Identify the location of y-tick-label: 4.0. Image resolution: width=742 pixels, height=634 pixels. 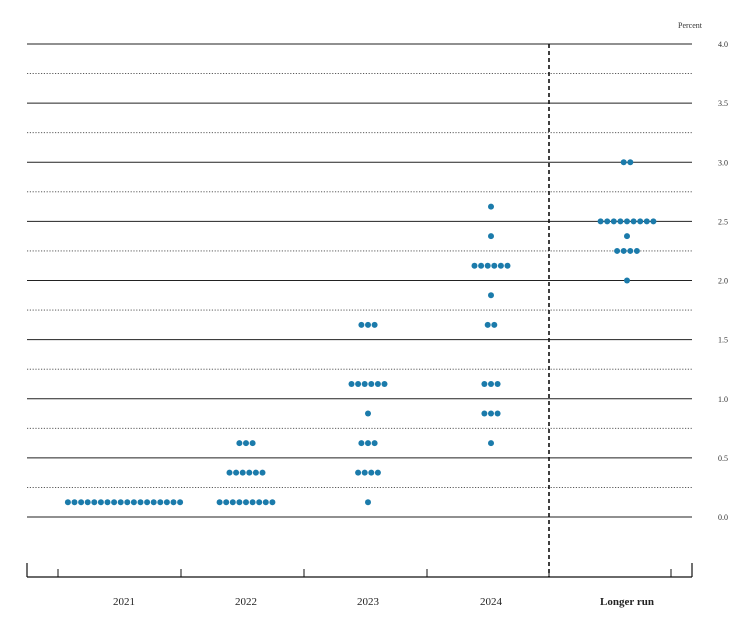
(723, 44).